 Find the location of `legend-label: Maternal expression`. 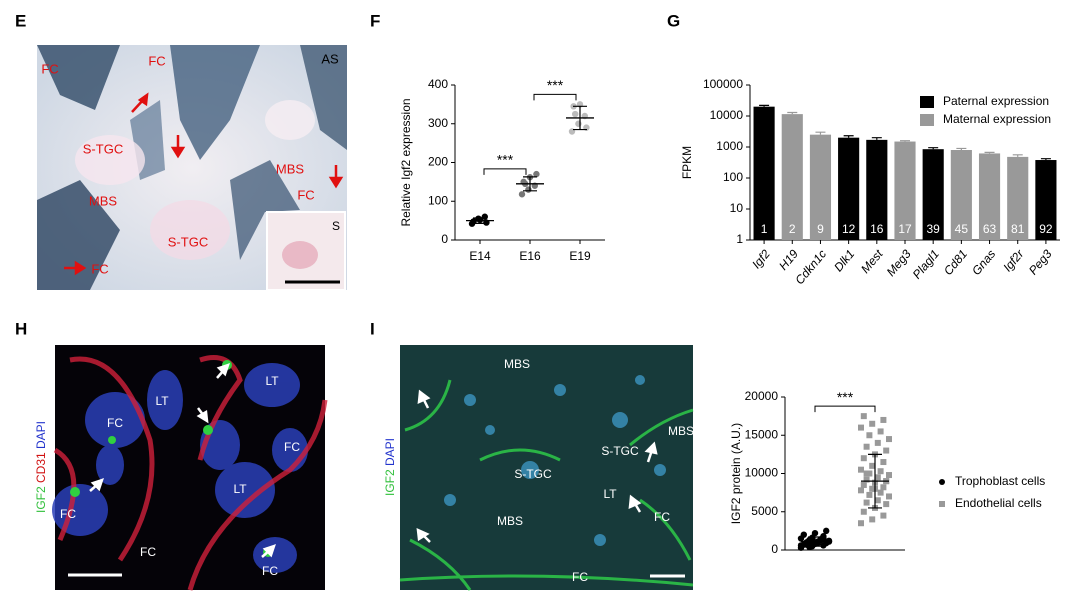

legend-label: Maternal expression is located at coordinates (997, 119).